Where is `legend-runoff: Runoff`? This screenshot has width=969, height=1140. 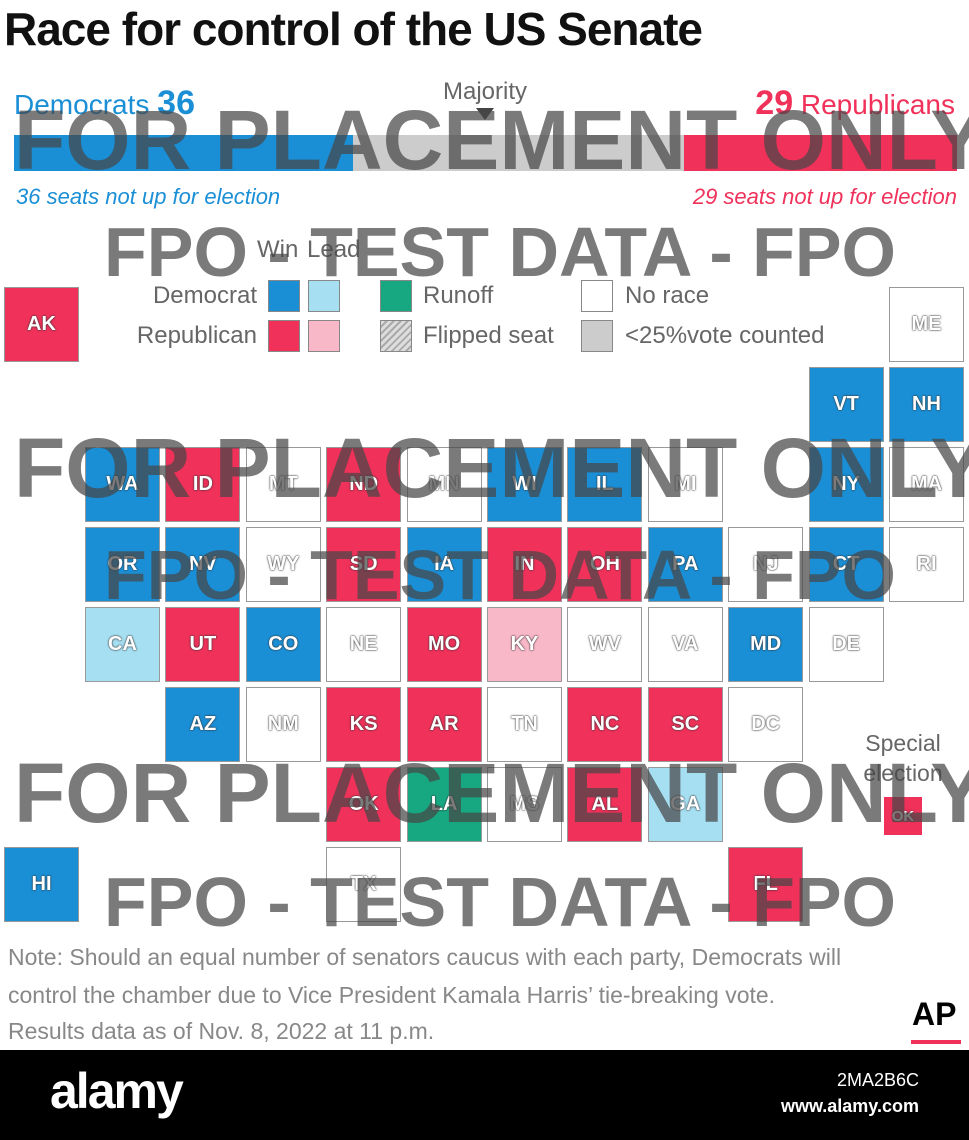 legend-runoff: Runoff is located at coordinates (458, 295).